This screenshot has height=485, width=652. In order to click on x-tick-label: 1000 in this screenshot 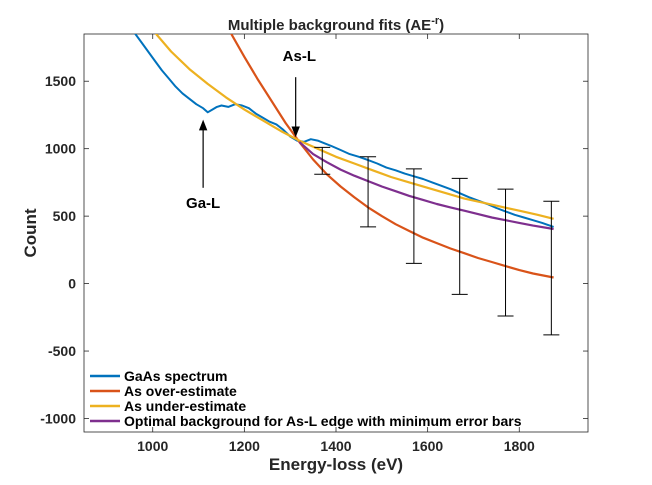, I will do `click(152, 446)`.